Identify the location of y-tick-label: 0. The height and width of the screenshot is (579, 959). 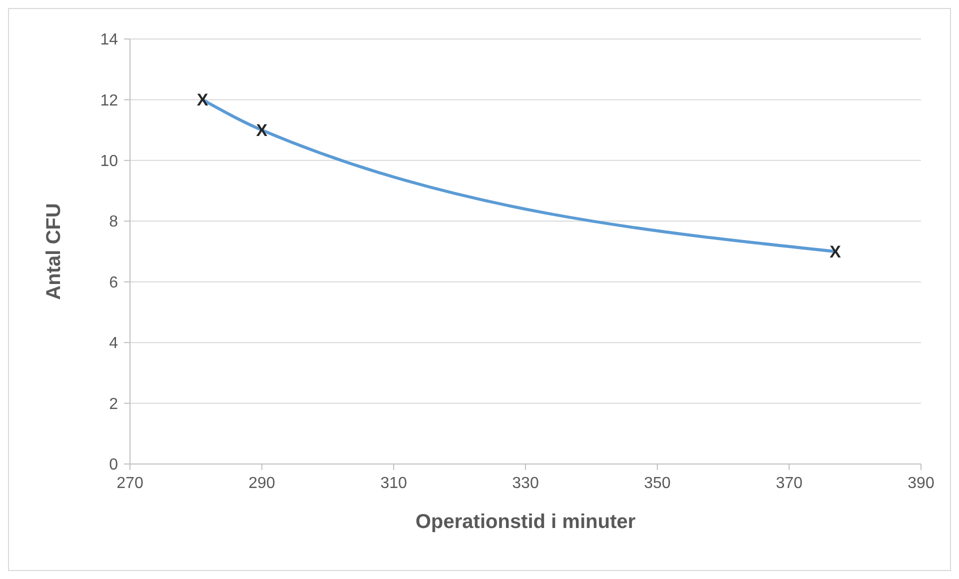
(113, 465).